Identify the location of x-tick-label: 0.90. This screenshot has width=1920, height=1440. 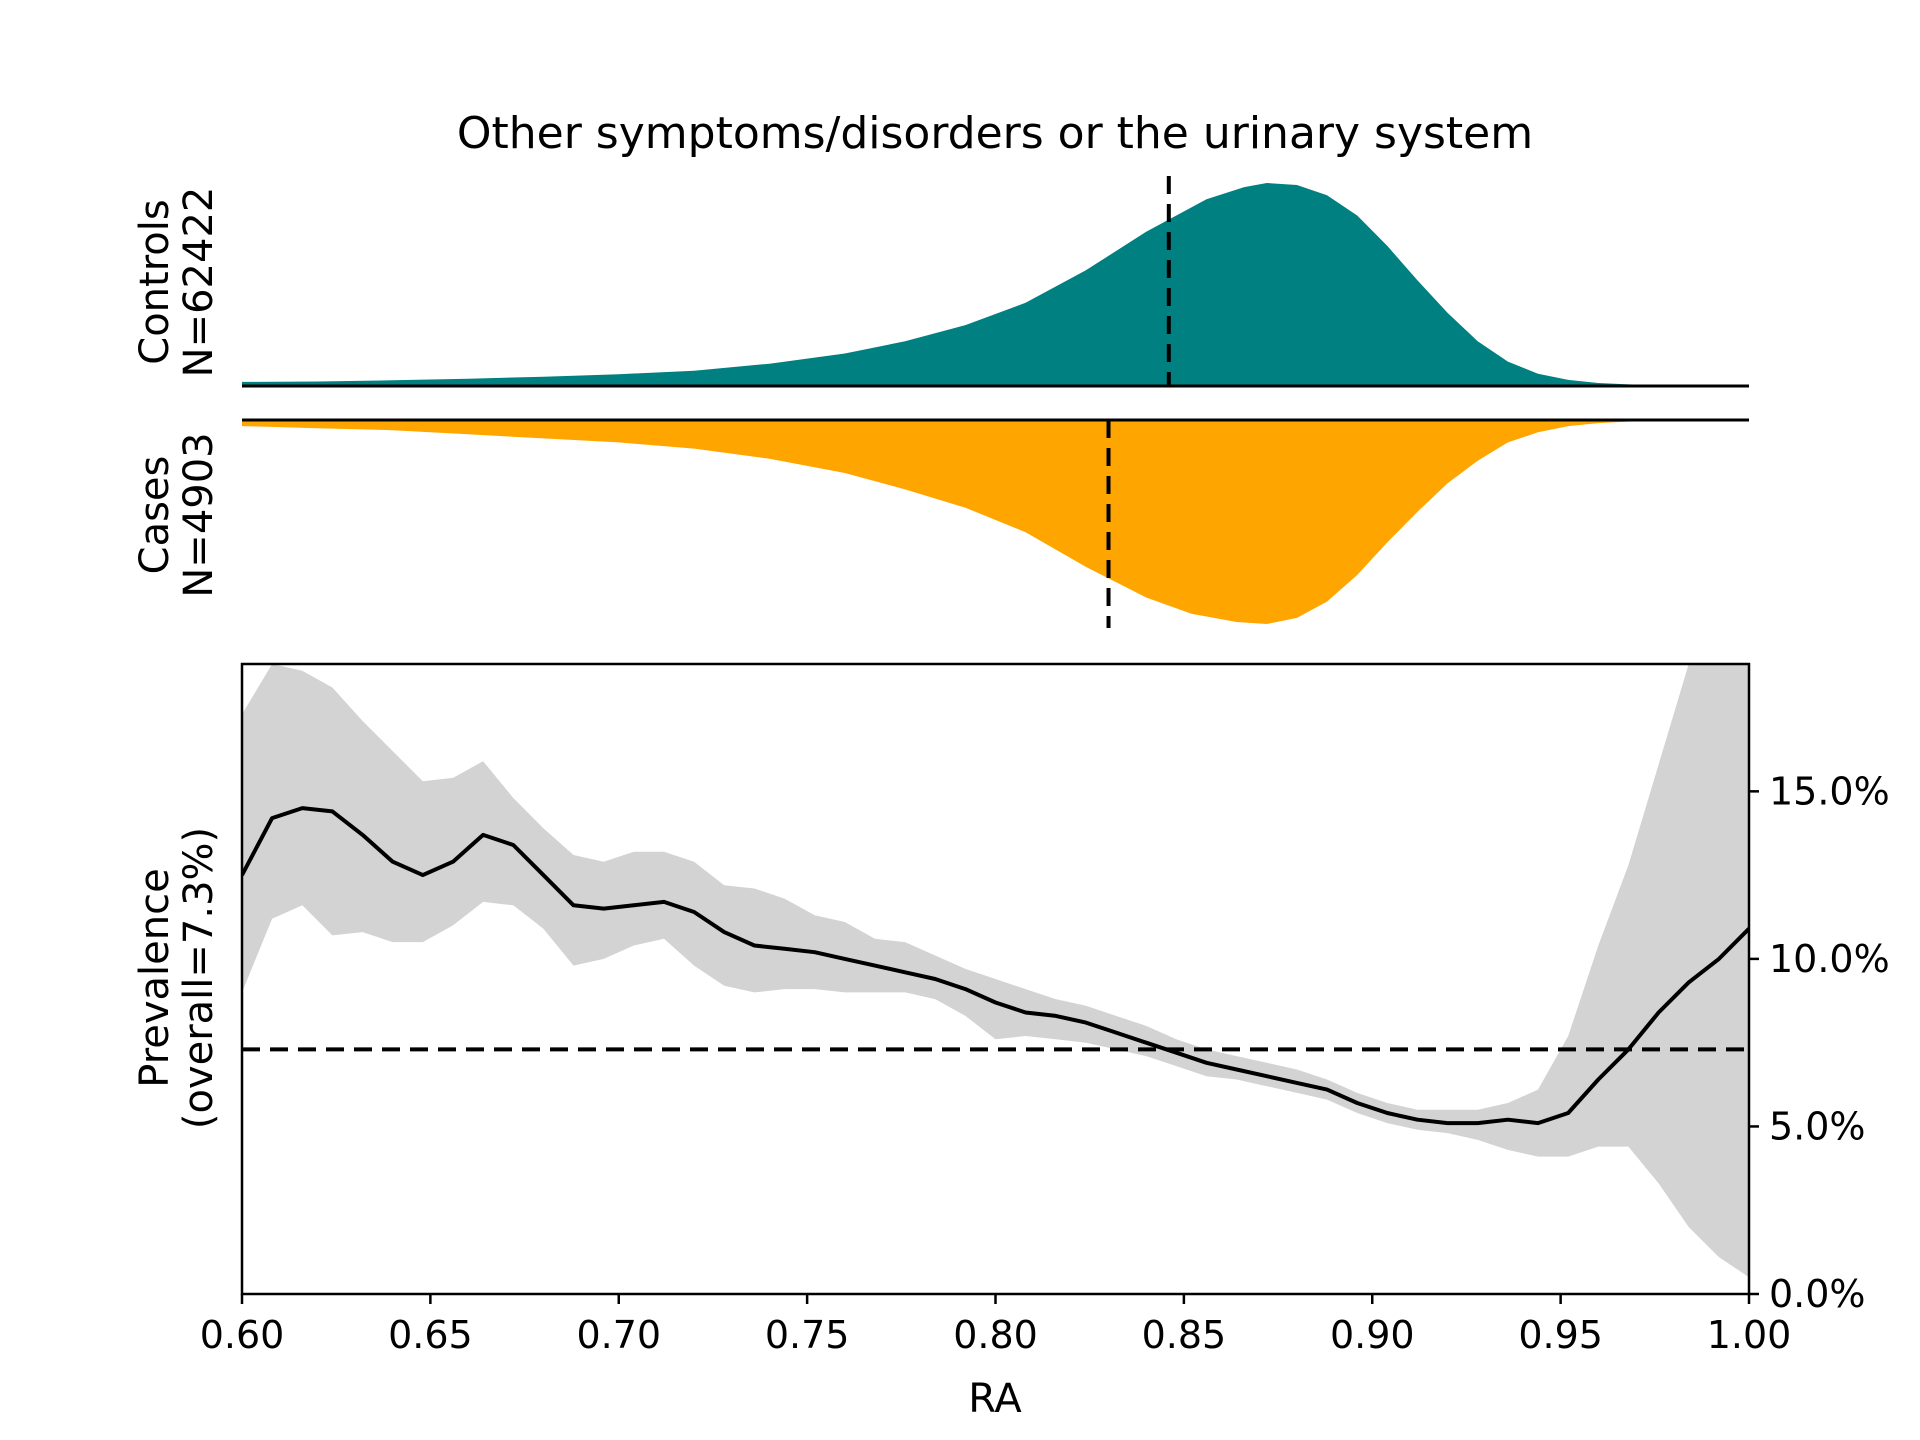
(1372, 1335).